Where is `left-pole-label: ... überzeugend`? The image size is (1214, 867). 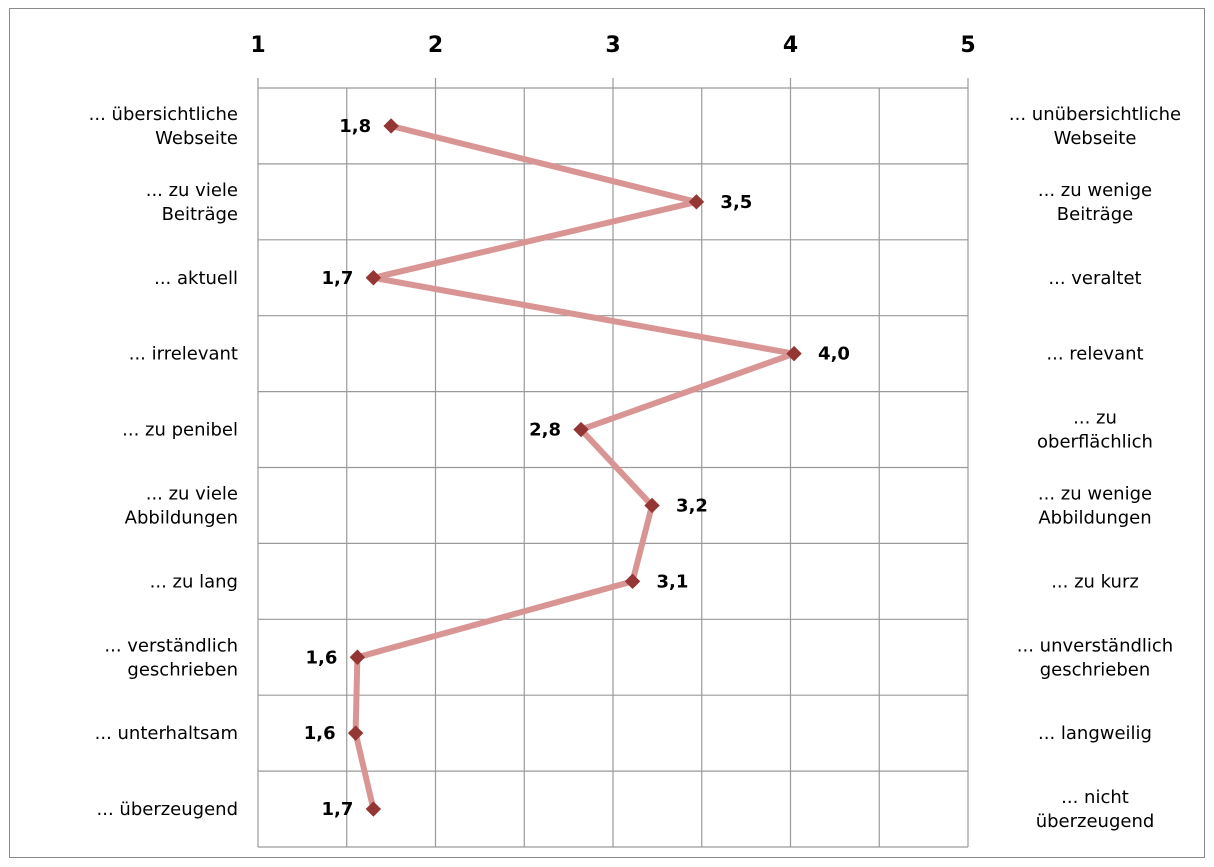
left-pole-label: ... überzeugend is located at coordinates (167, 809).